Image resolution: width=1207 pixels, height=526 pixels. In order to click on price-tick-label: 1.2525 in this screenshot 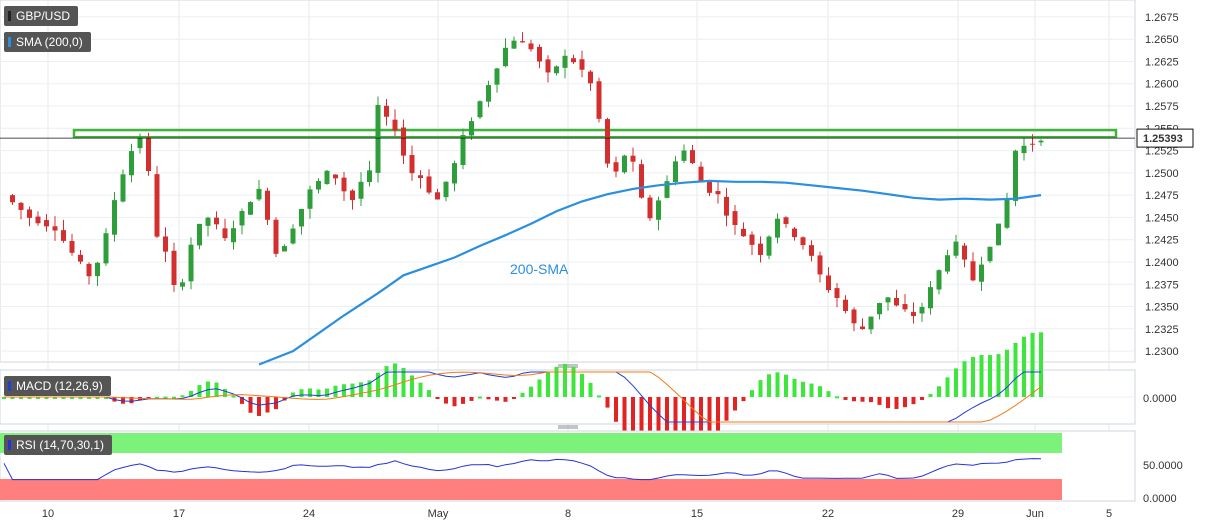, I will do `click(1162, 152)`.